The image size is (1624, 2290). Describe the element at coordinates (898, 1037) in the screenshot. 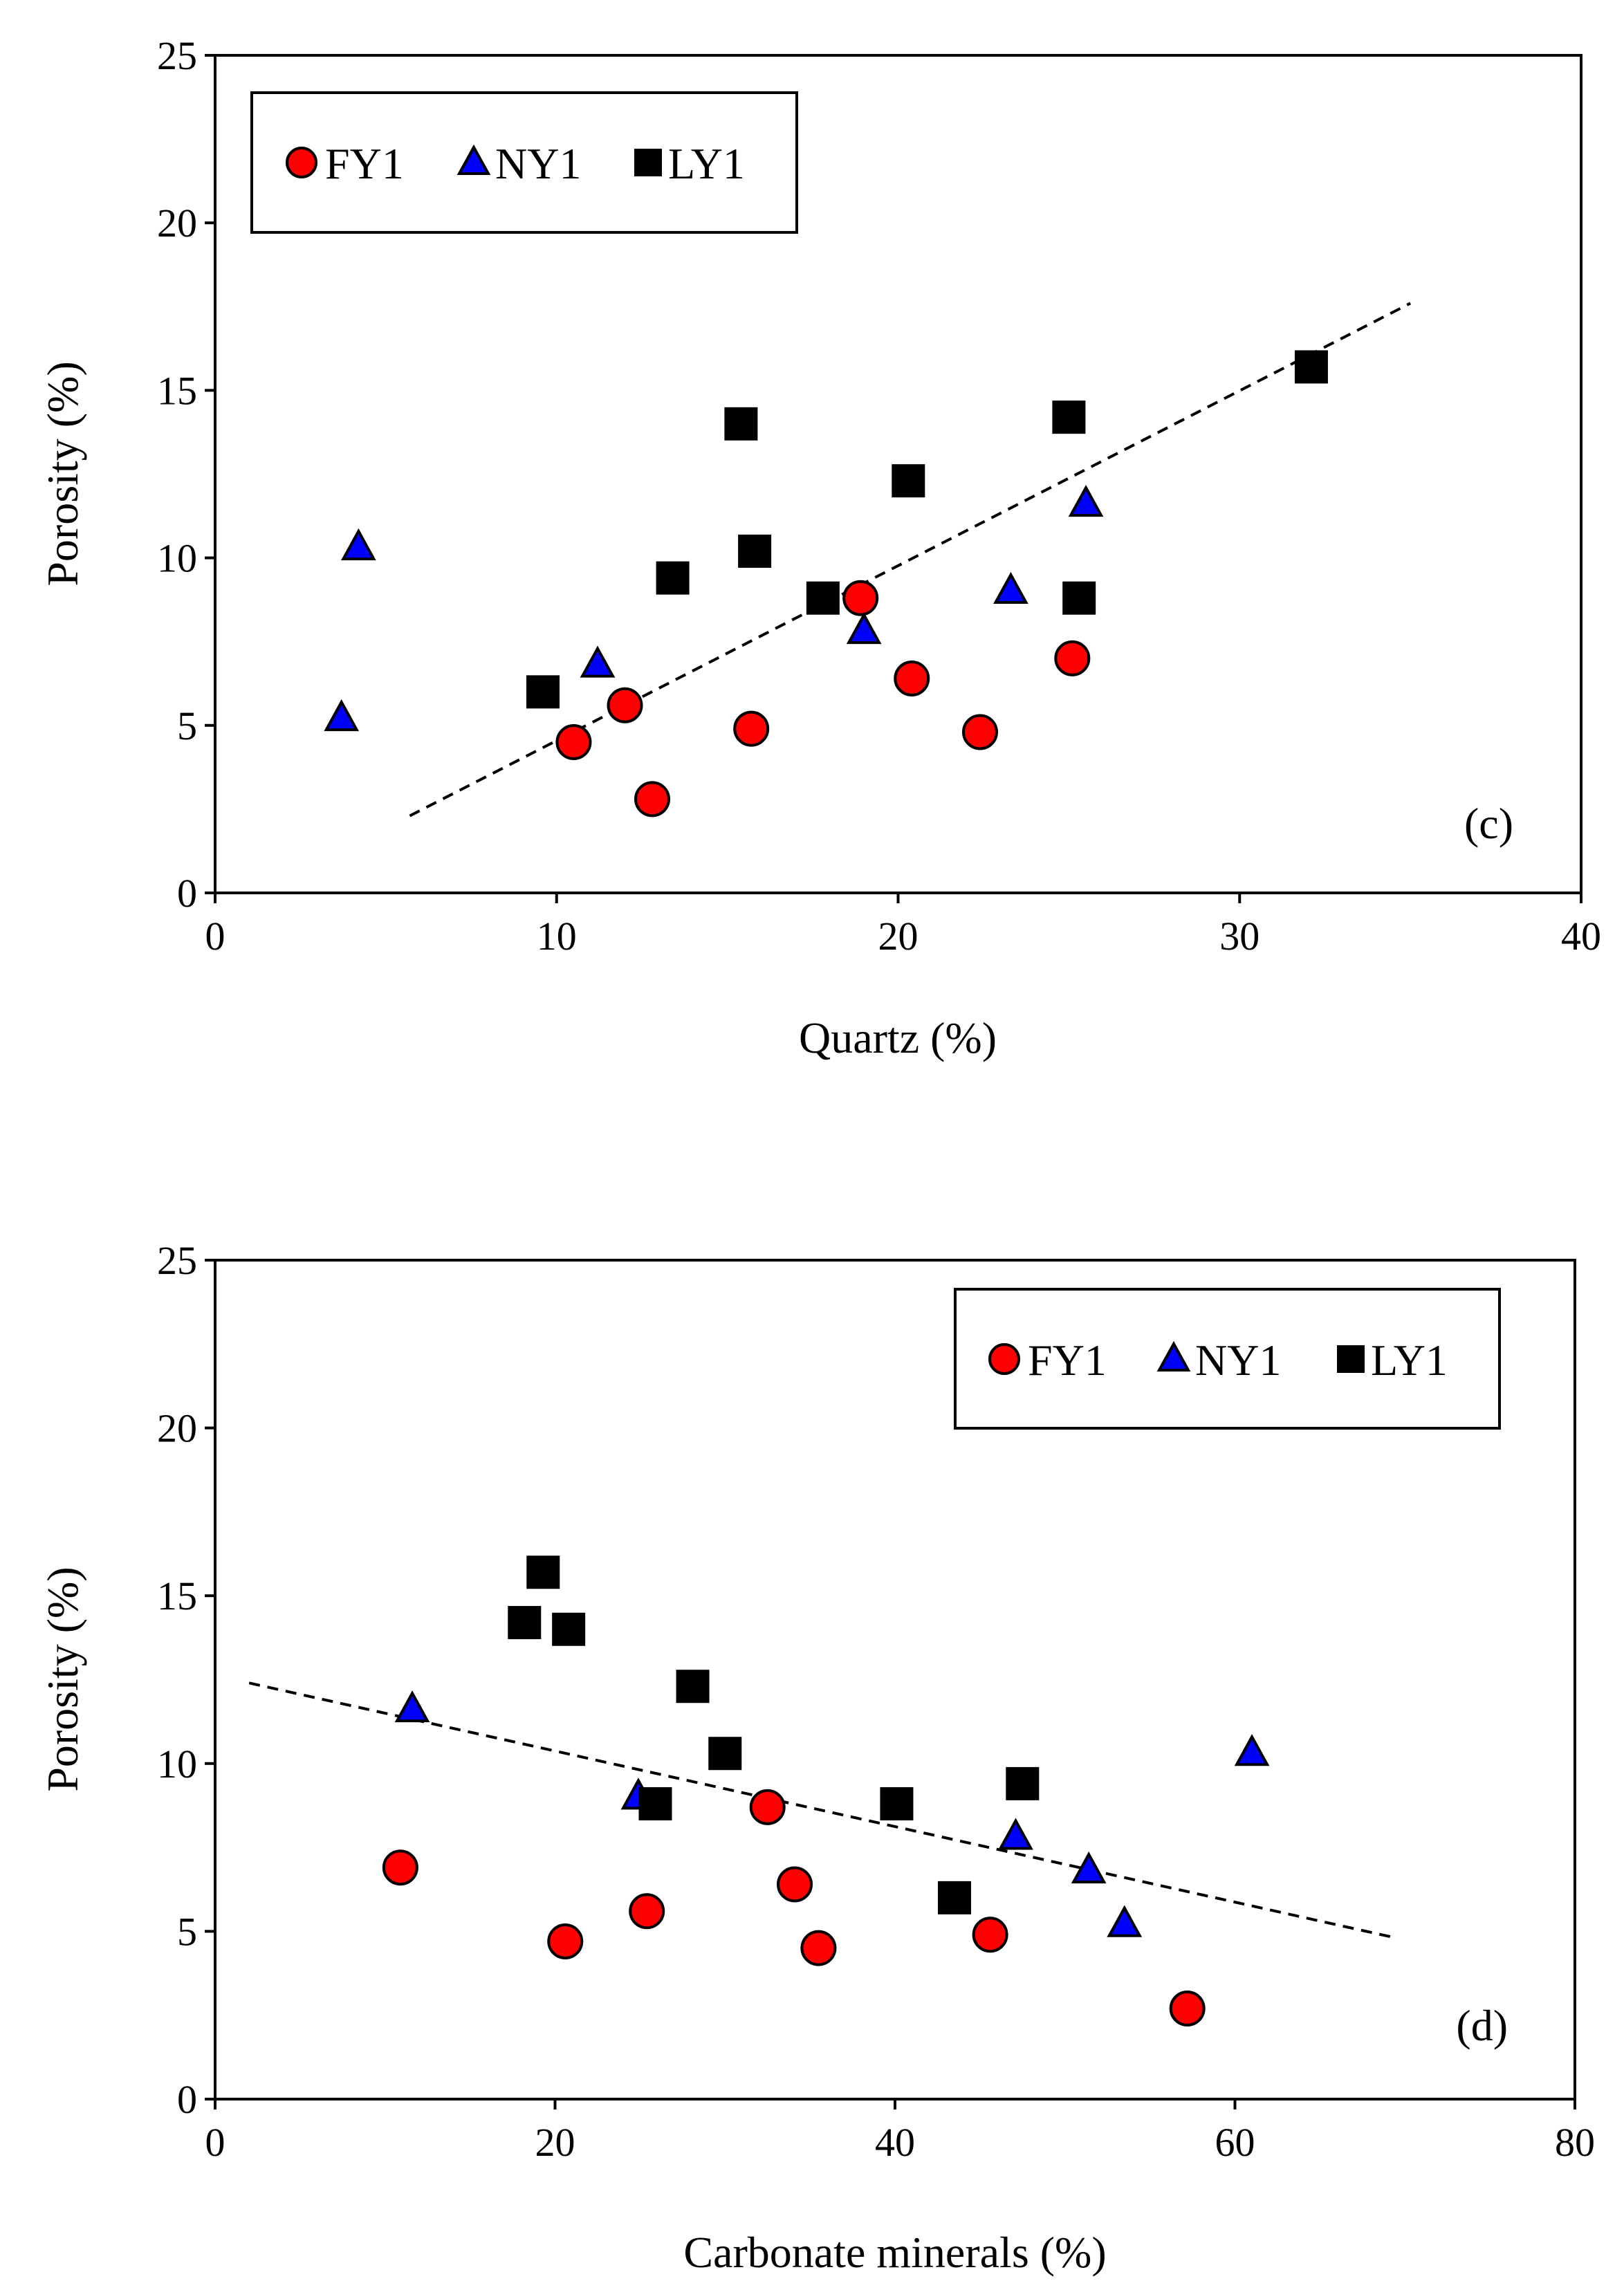

I see `x-axis-label: Quartz (%)` at that location.